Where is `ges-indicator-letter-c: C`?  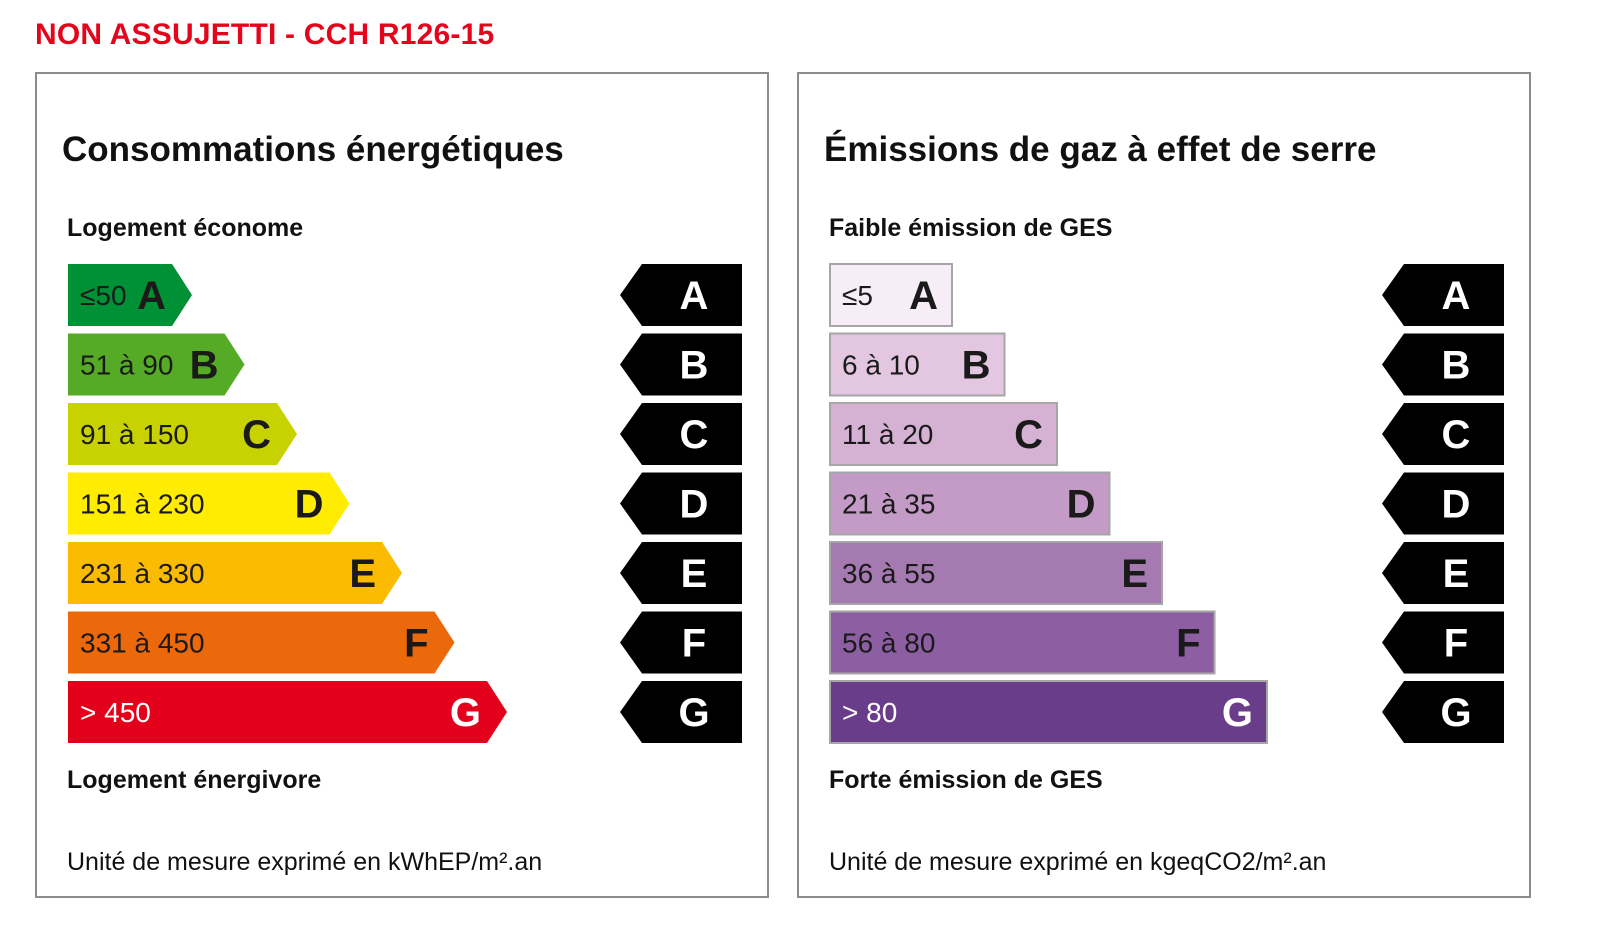 ges-indicator-letter-c: C is located at coordinates (1456, 435).